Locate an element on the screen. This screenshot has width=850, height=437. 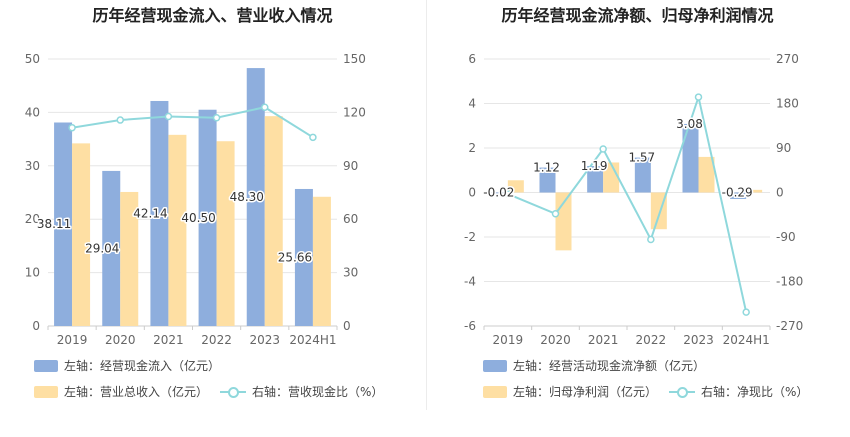
y-right-tick-label: -90 is located at coordinates (786, 237).